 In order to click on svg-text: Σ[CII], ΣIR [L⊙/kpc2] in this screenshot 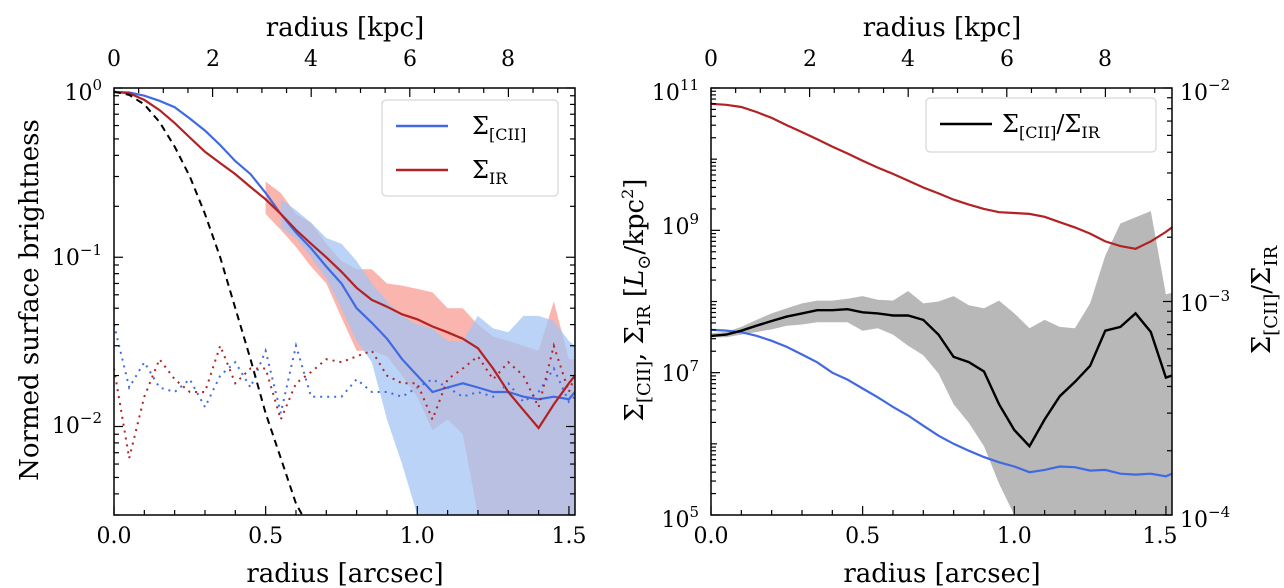, I will do `click(636, 300)`.